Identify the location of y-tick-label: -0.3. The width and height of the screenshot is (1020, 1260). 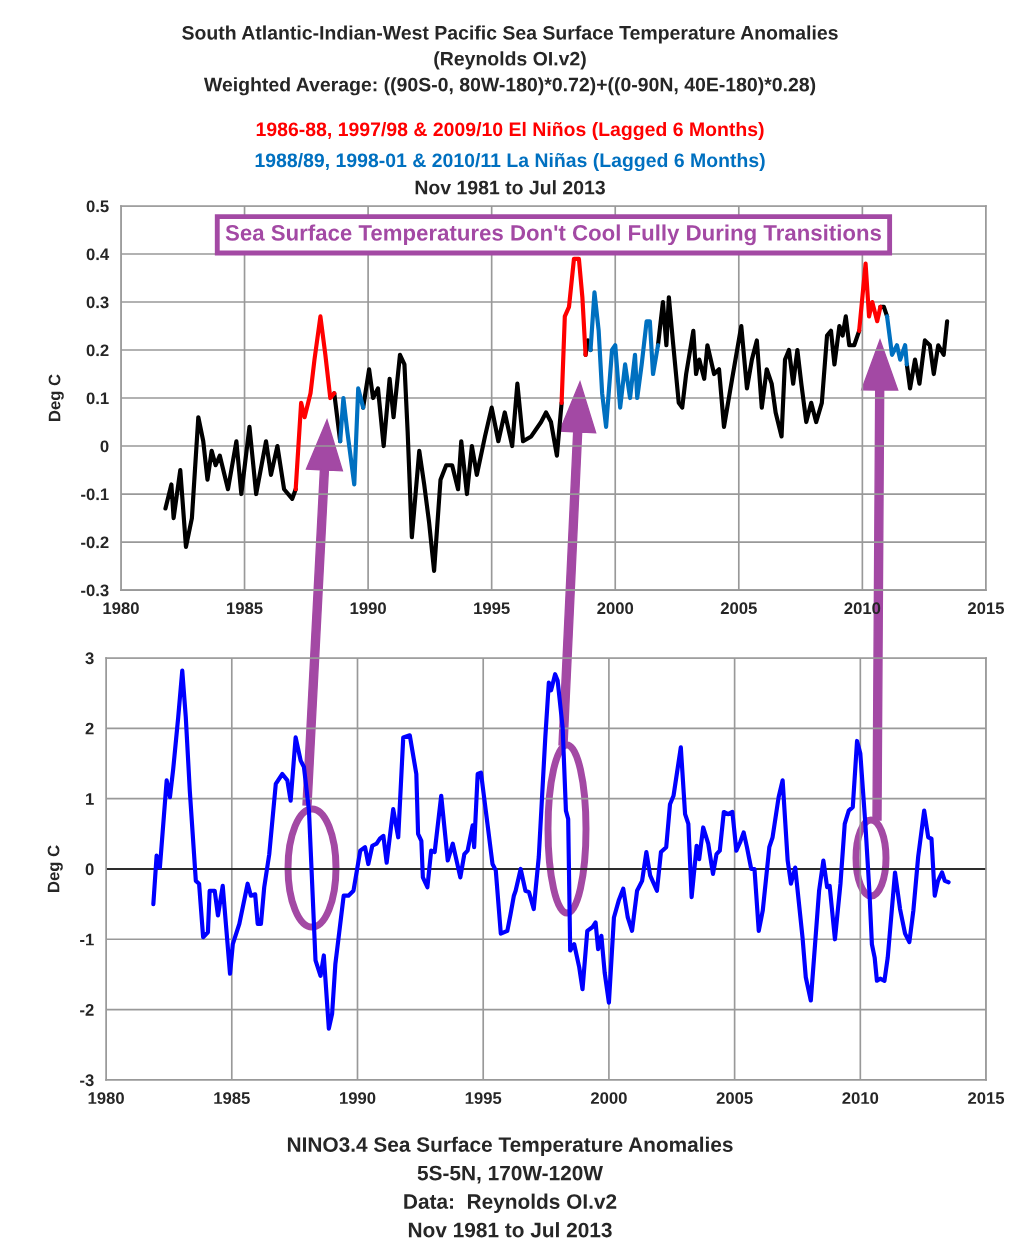
(95, 590).